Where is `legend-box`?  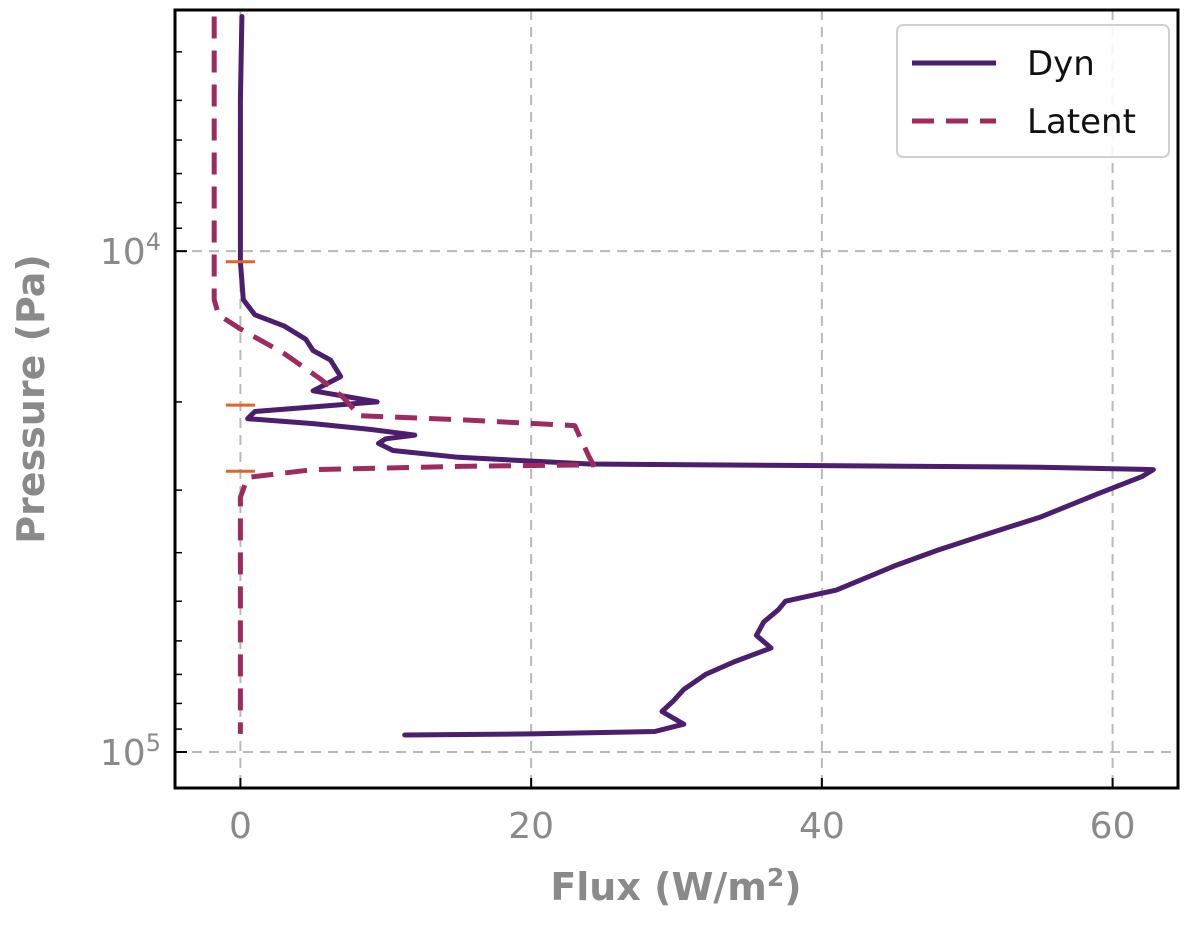 legend-box is located at coordinates (1033, 91).